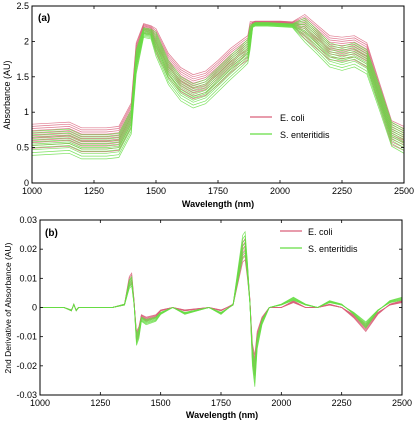 This screenshot has width=416, height=422. Describe the element at coordinates (26, 395) in the screenshot. I see `y-tick-label: -0.03` at that location.